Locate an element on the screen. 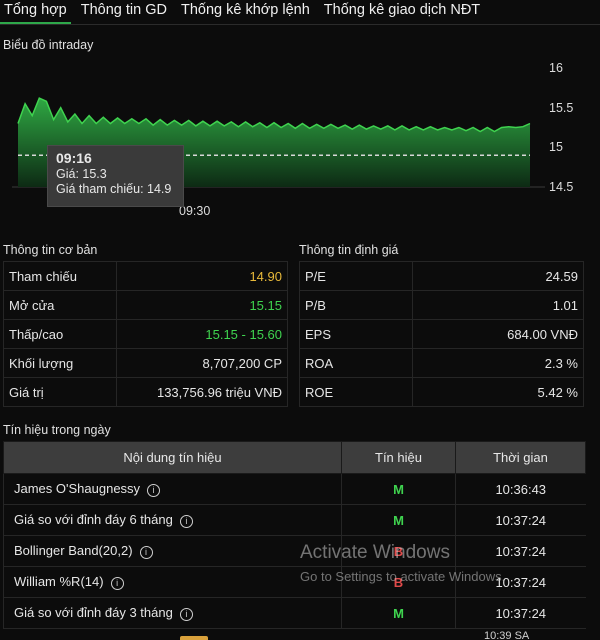  row-value: 5.42 % is located at coordinates (498, 392).